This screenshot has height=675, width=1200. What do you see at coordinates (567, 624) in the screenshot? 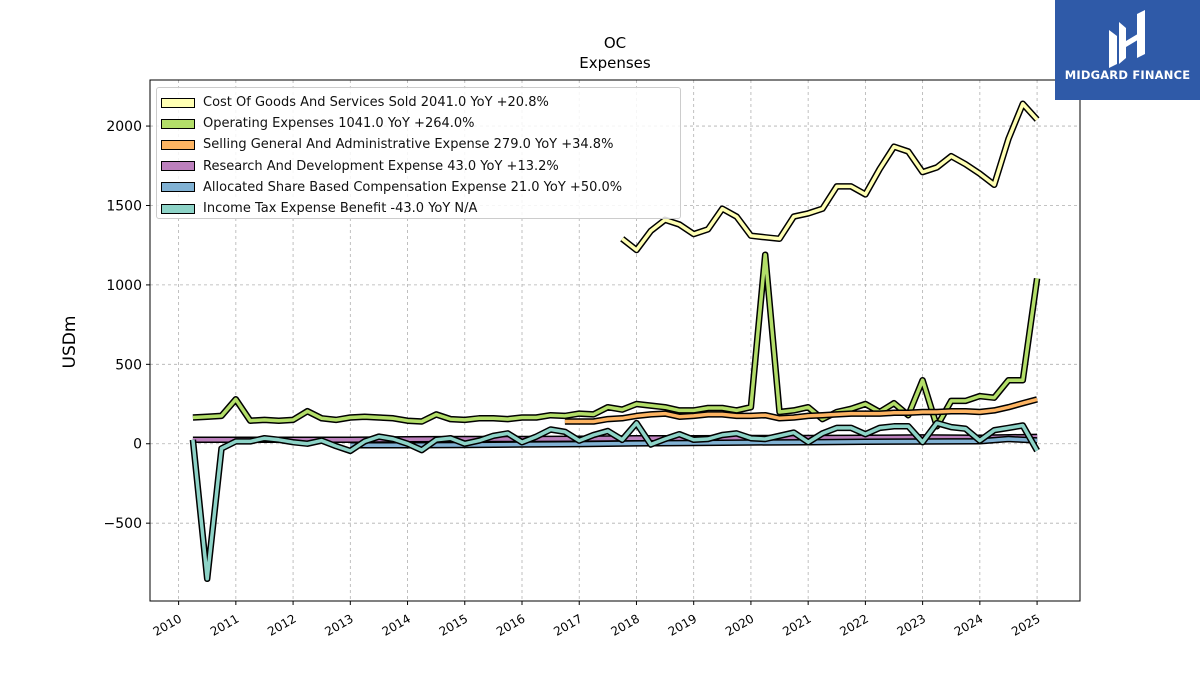
I see `x-tick-label: 2017` at bounding box center [567, 624].